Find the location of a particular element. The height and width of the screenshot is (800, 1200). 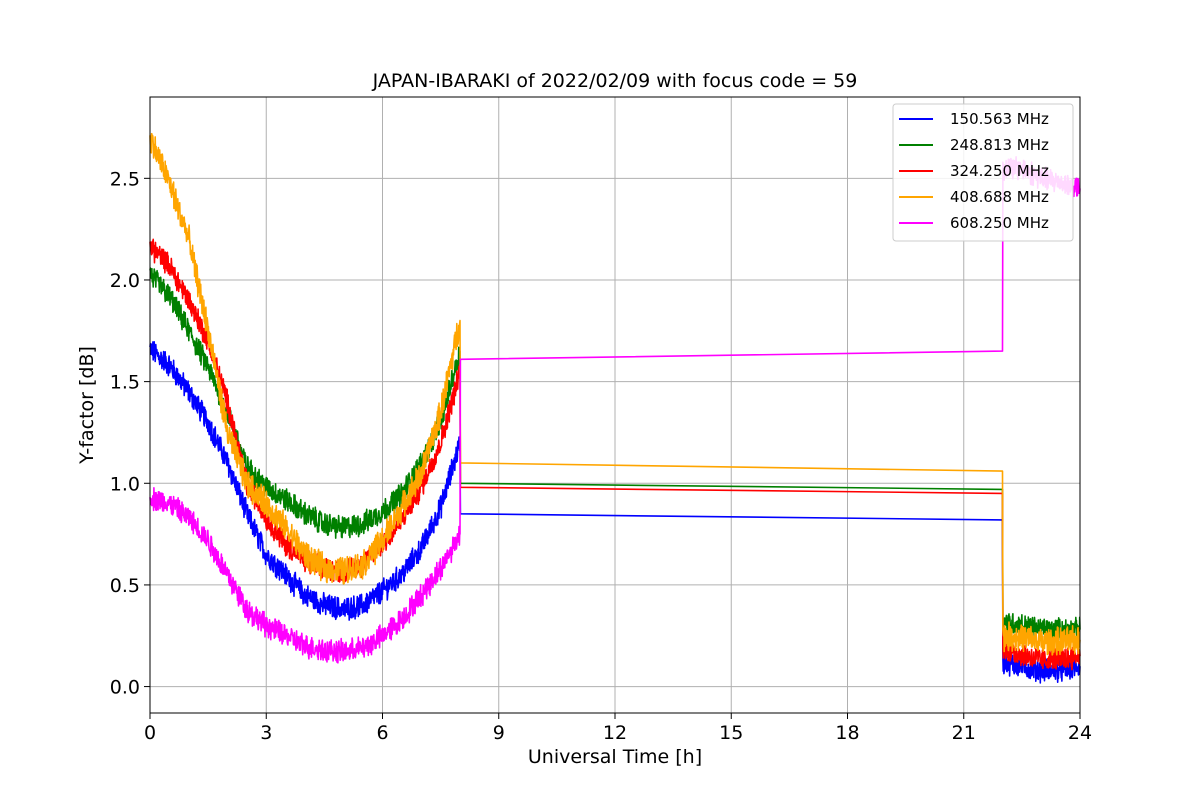

x-tick-label: 24 is located at coordinates (1080, 733).